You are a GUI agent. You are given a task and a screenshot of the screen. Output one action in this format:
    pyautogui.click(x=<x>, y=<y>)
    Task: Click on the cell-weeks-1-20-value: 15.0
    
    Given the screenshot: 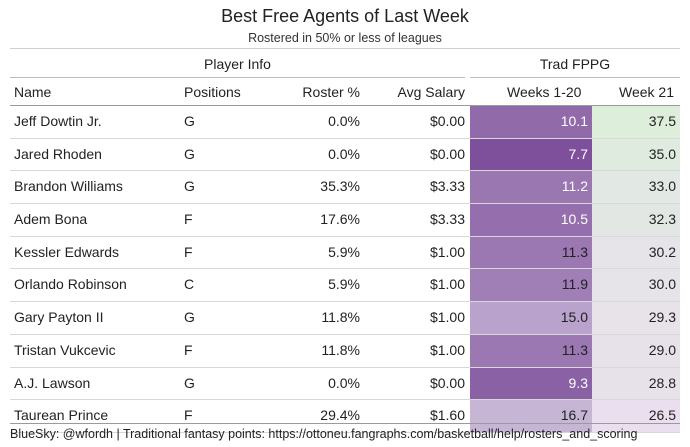 What is the action you would take?
    pyautogui.click(x=574, y=317)
    